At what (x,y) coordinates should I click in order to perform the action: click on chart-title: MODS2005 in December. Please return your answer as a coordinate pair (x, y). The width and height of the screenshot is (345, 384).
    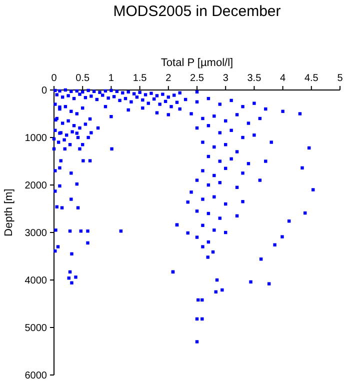
    Looking at the image, I should click on (197, 11).